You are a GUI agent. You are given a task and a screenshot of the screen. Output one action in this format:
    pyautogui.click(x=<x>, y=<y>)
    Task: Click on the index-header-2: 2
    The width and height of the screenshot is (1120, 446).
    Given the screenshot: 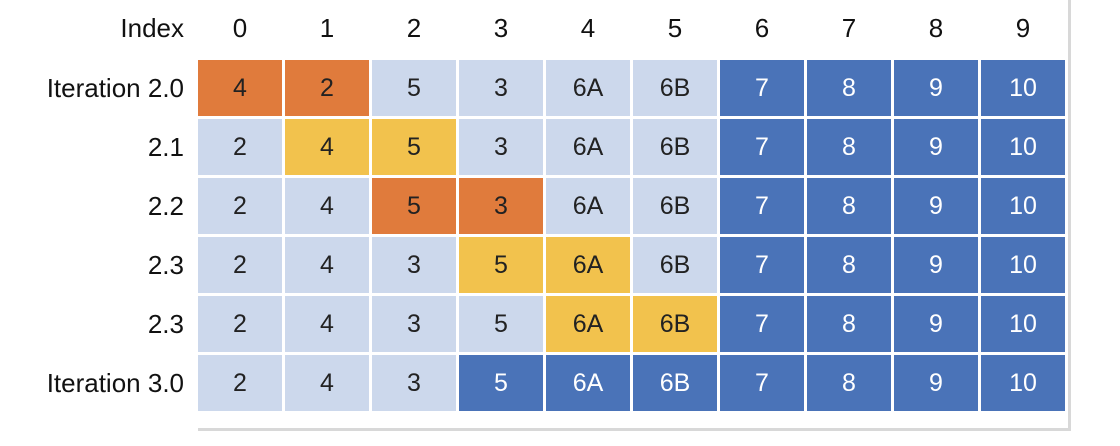 What is the action you would take?
    pyautogui.click(x=414, y=28)
    